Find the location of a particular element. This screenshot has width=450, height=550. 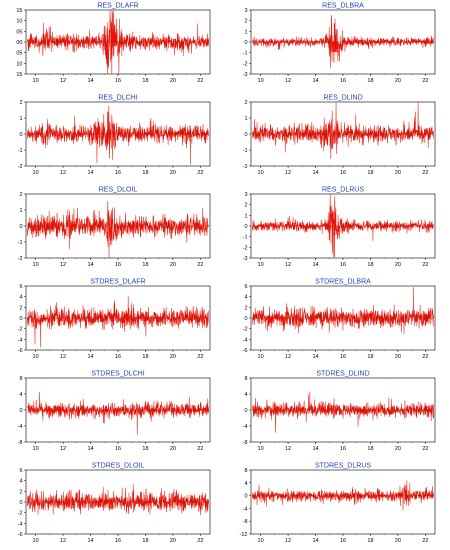

y-tick-label: 00 is located at coordinates (19, 43).